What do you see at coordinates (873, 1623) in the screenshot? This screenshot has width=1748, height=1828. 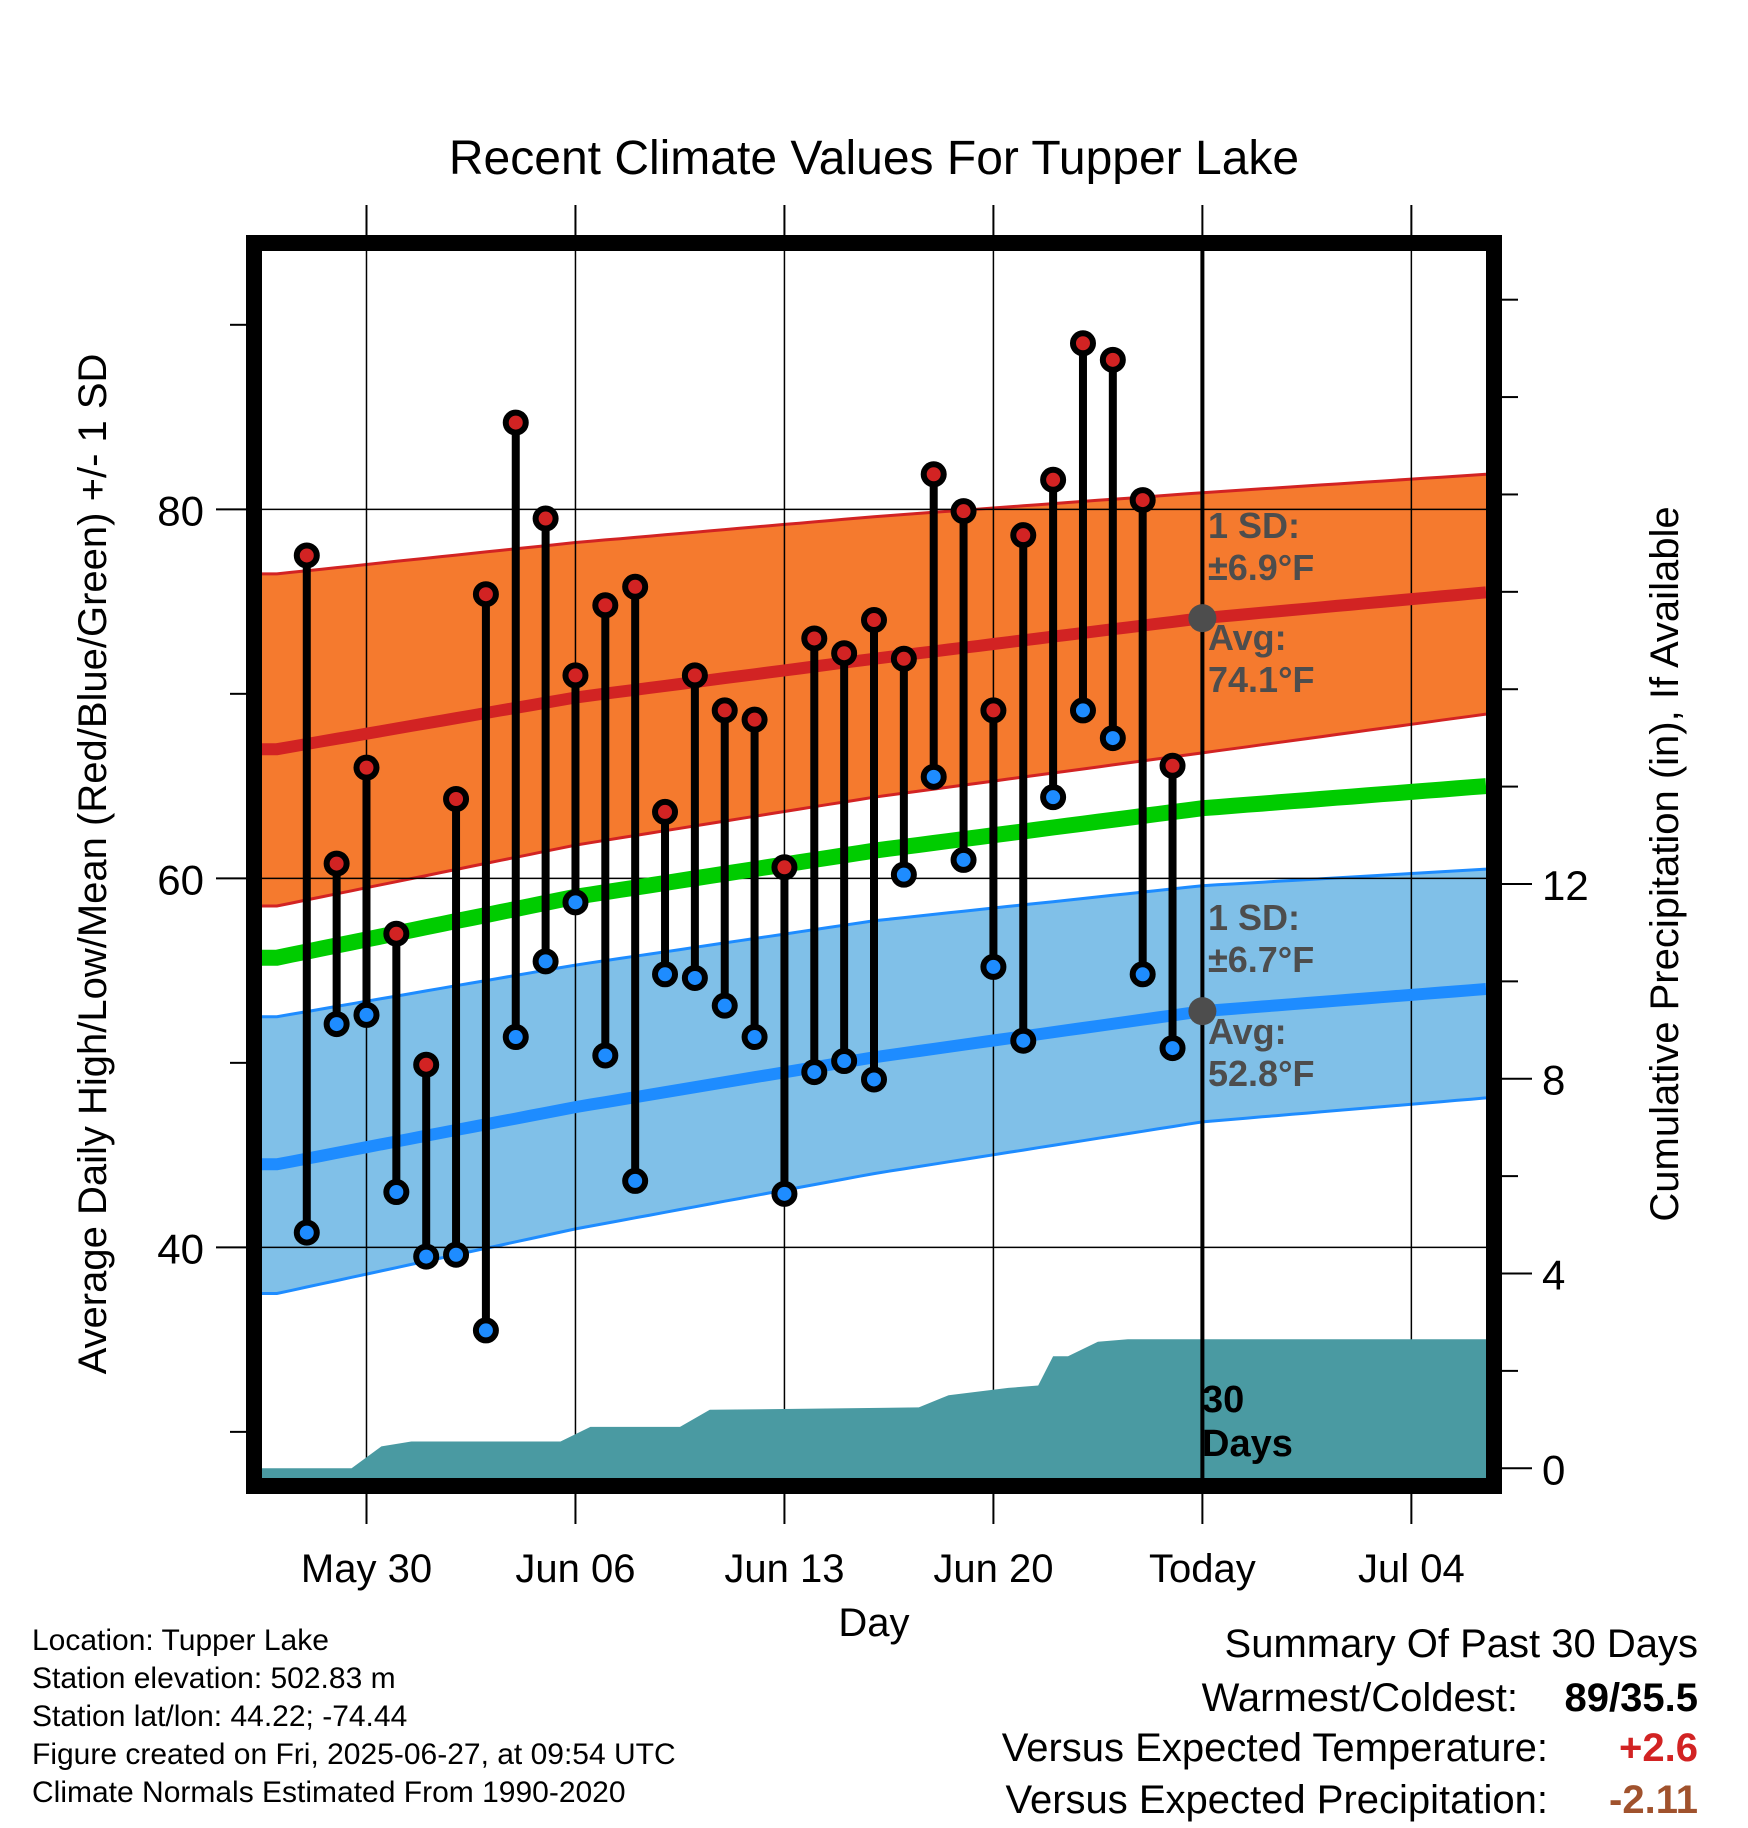 I see `x-axis-label: Day` at bounding box center [873, 1623].